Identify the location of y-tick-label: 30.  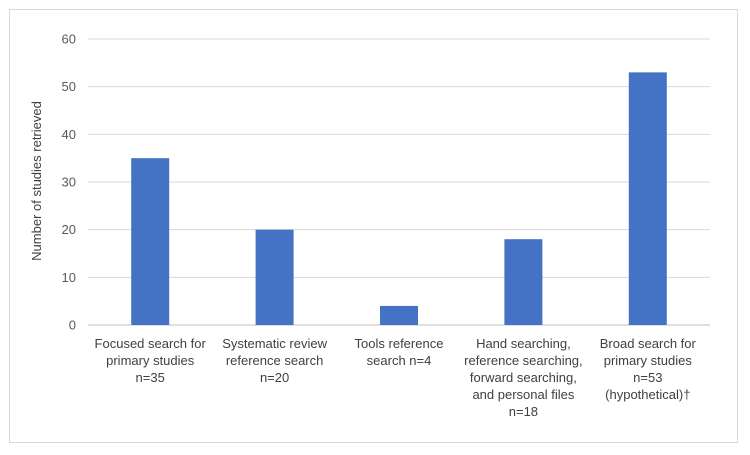
(69, 182).